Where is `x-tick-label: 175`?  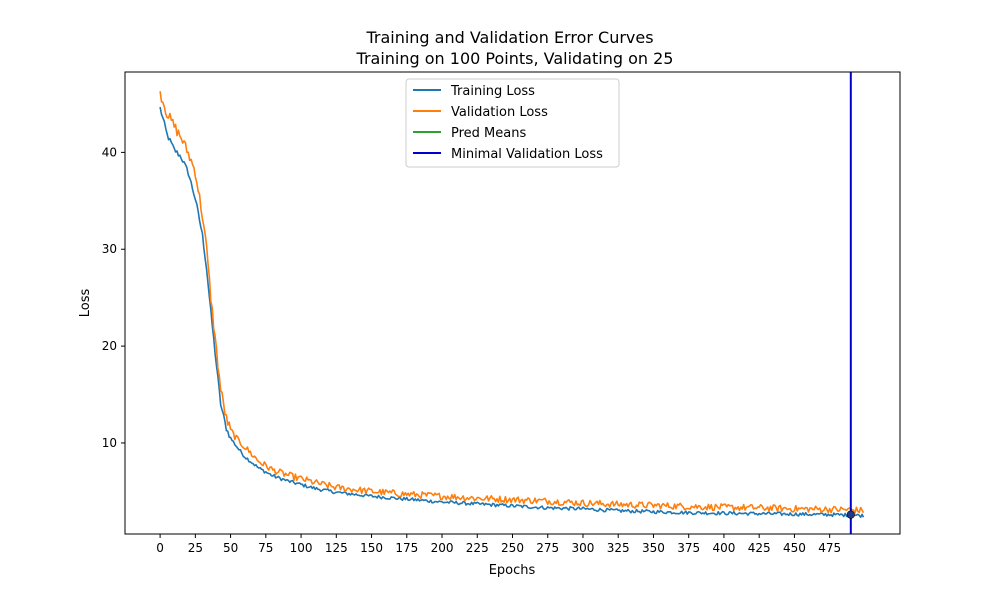
x-tick-label: 175 is located at coordinates (406, 548).